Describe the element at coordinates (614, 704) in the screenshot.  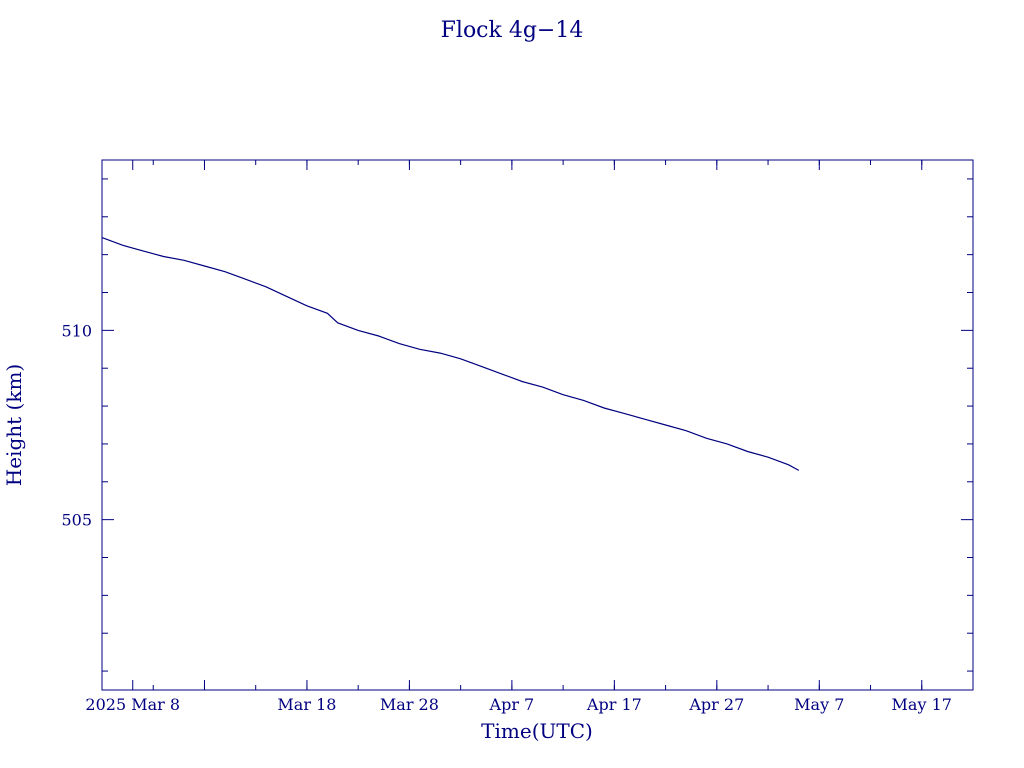
I see `x-tick-label: Apr 17` at that location.